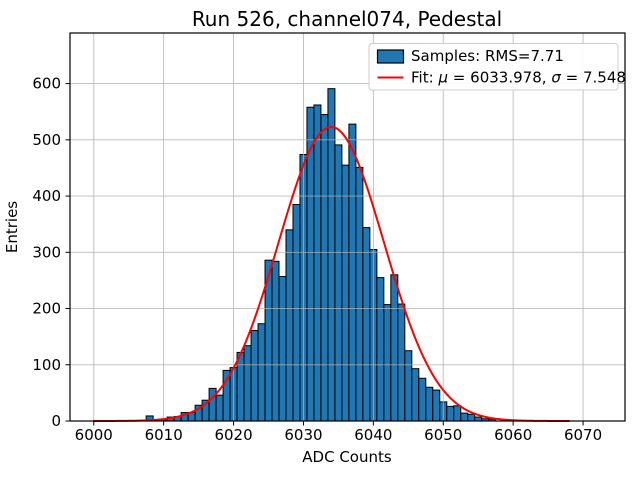 This screenshot has height=480, width=640. Describe the element at coordinates (46, 140) in the screenshot. I see `y-tick-label: 500` at that location.